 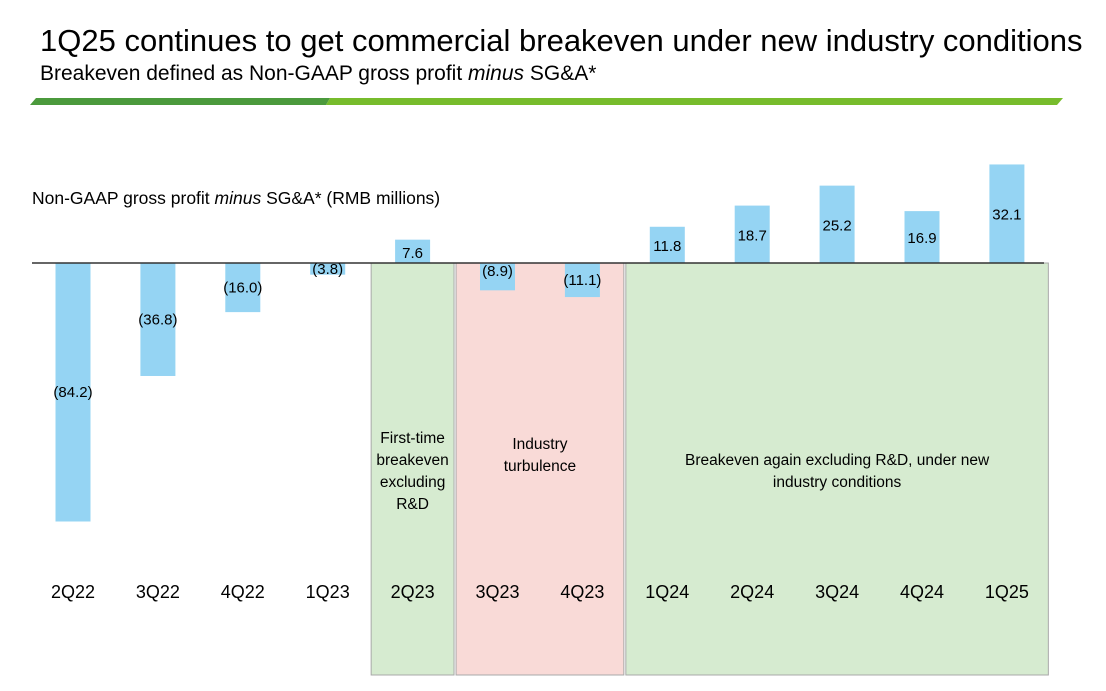 What do you see at coordinates (496, 73) in the screenshot?
I see `subtitle-emphasis: minus` at bounding box center [496, 73].